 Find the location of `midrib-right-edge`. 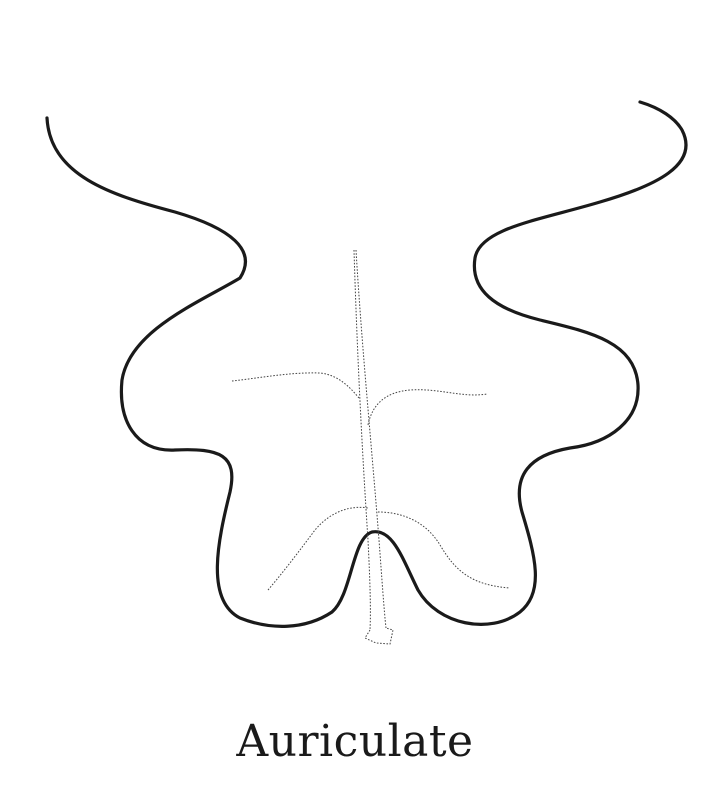

midrib-right-edge is located at coordinates (371, 439).